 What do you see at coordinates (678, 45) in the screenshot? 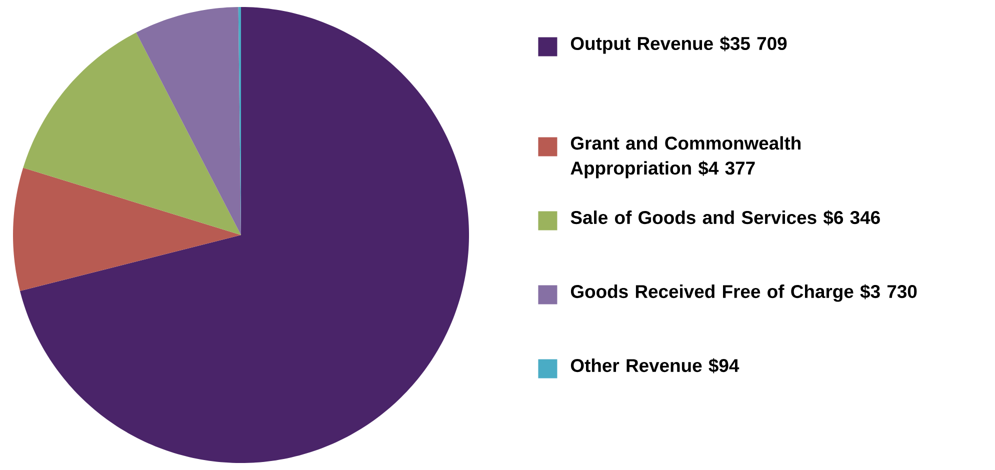
I see `legend-label: Output Revenue $35 709` at bounding box center [678, 45].